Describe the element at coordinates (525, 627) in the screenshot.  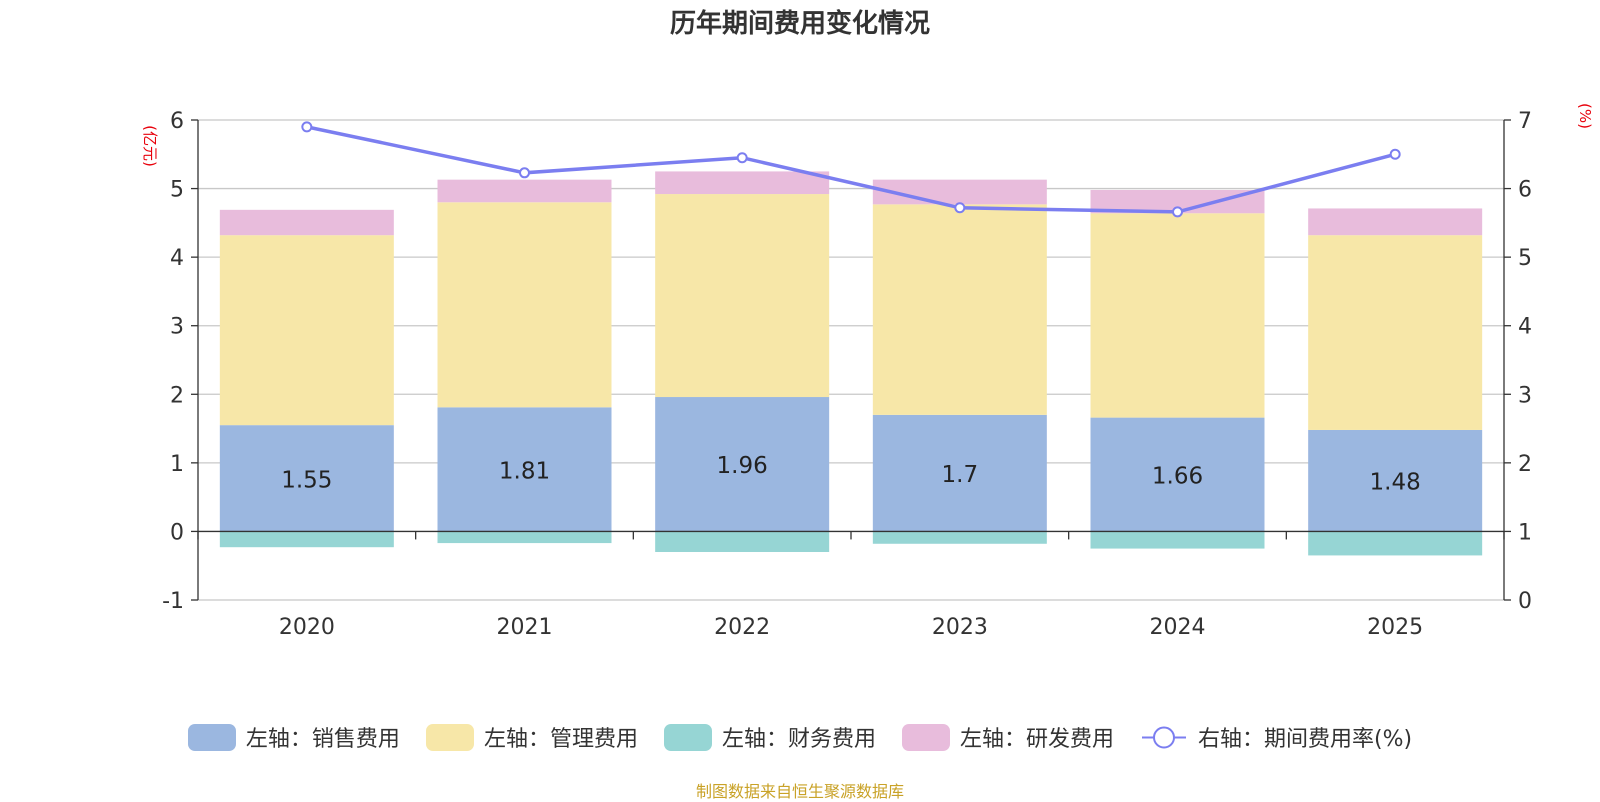
I see `x-tick-label: 2021` at that location.